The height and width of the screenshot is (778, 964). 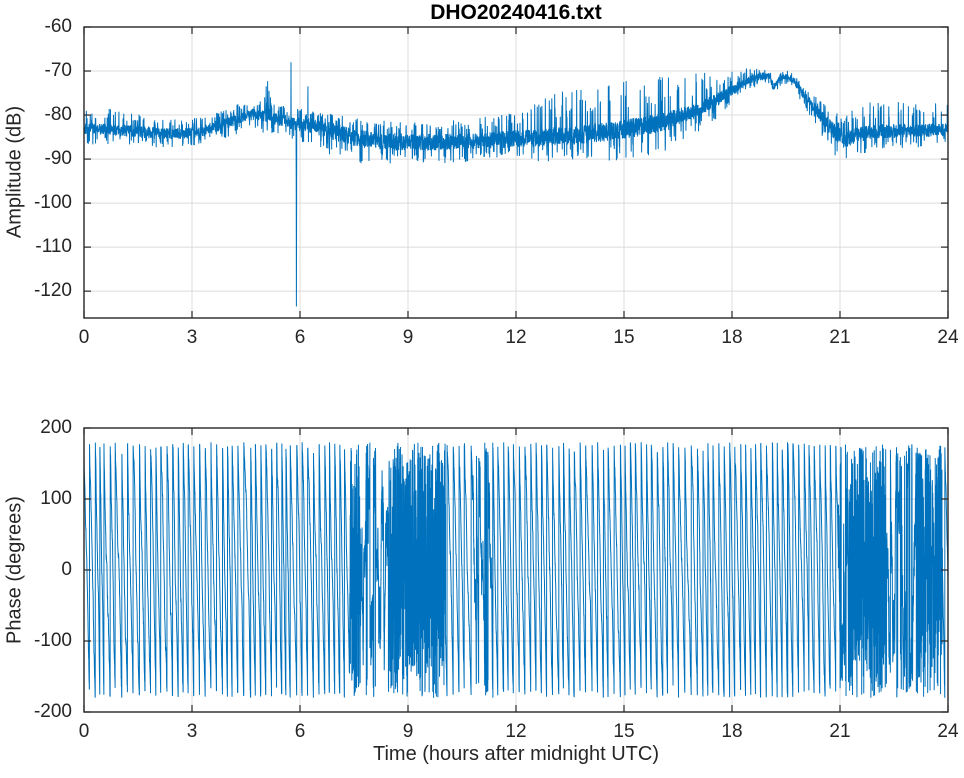 I want to click on time-x-axis-label: Time (hours after midnight UTC), so click(x=516, y=754).